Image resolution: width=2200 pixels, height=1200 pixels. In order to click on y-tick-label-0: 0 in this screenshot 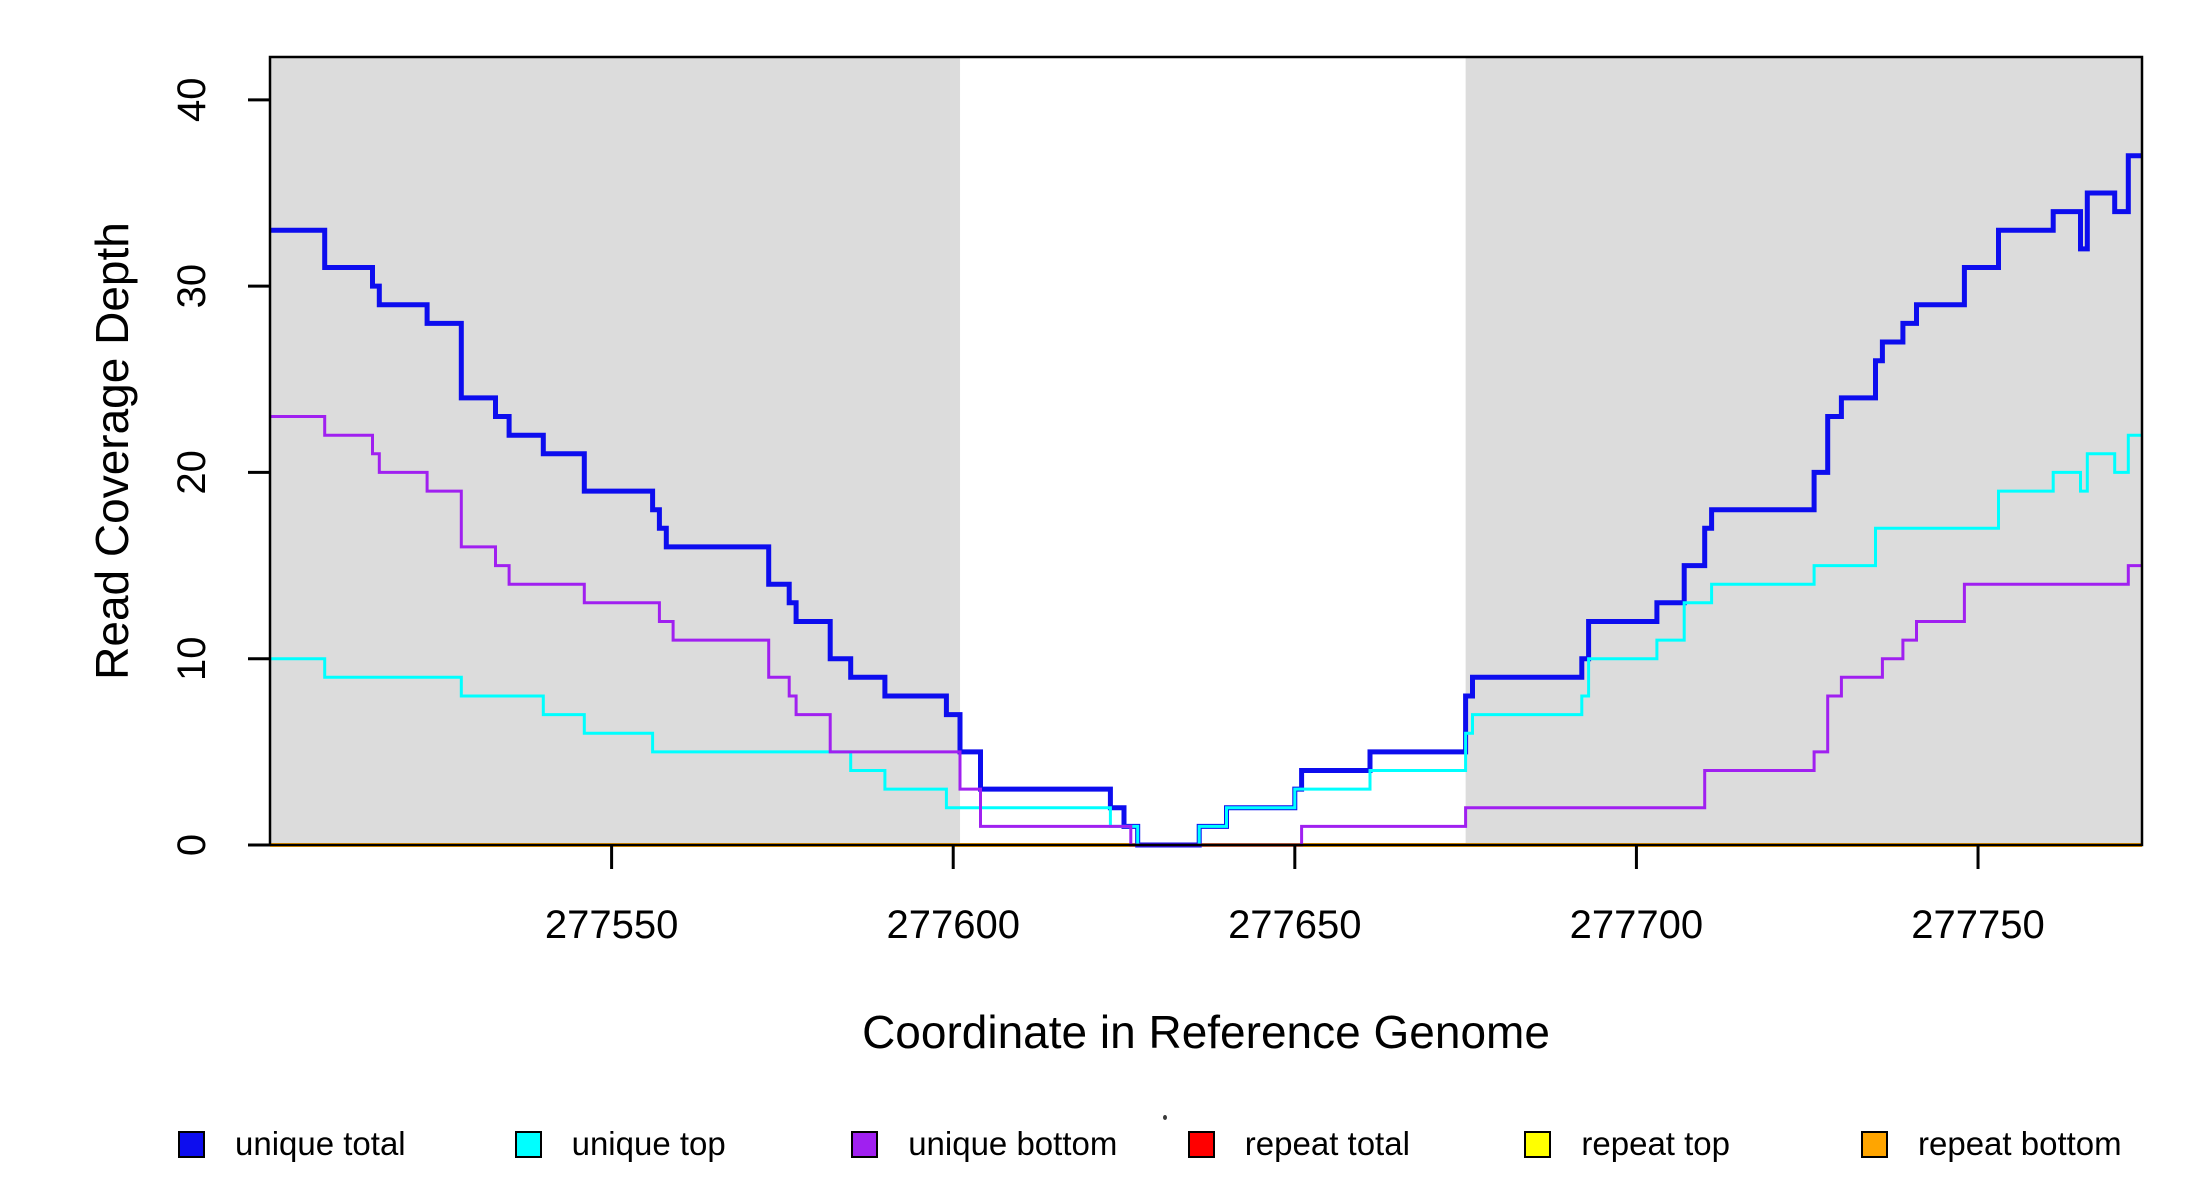, I will do `click(192, 845)`.